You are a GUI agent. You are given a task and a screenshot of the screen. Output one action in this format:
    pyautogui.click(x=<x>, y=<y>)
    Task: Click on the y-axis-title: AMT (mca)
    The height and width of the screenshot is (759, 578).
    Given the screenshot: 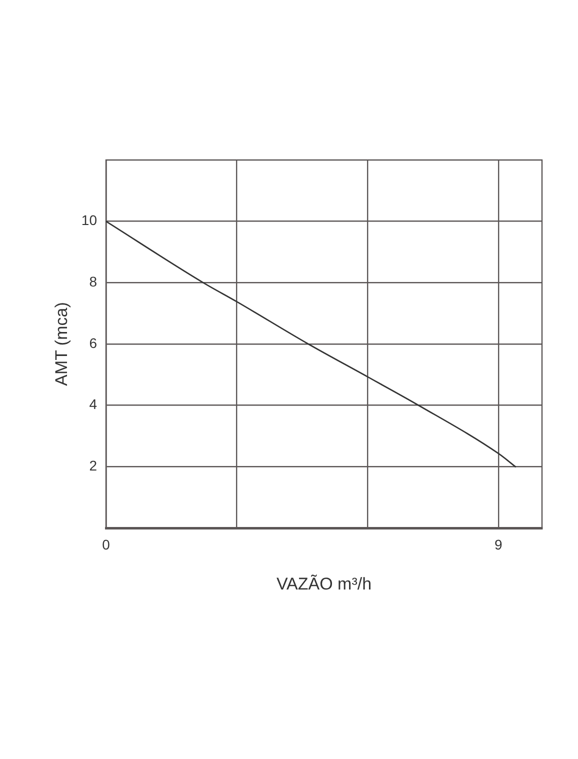 What is the action you would take?
    pyautogui.click(x=61, y=344)
    